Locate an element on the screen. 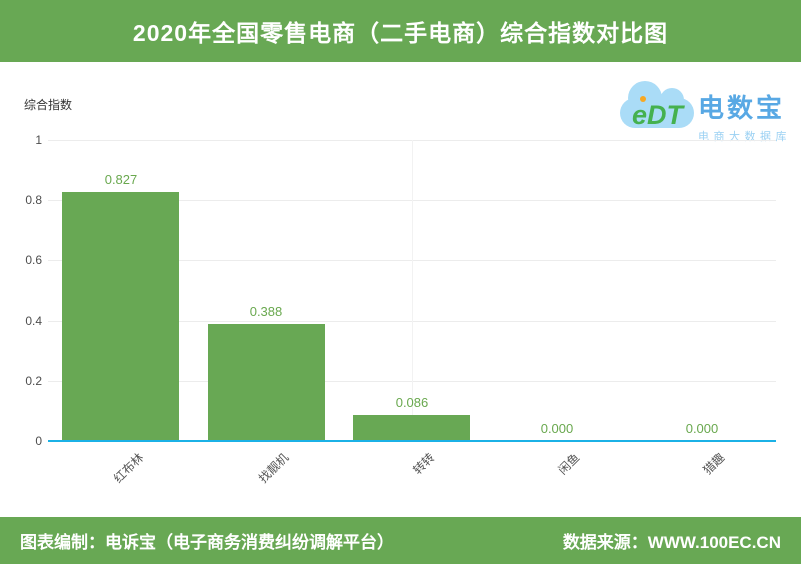  bar-转转 is located at coordinates (411, 428).